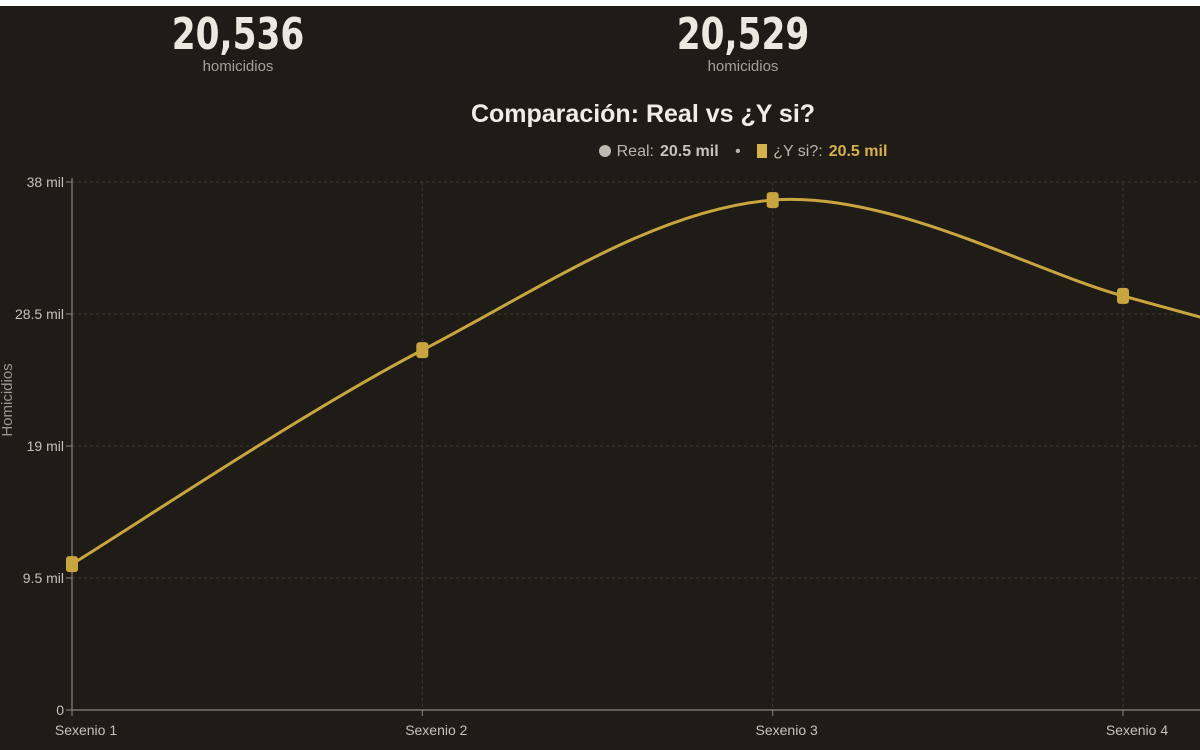 This screenshot has height=750, width=1200. Describe the element at coordinates (643, 114) in the screenshot. I see `chart-title: Comparación: Real vs ¿Y si?` at that location.